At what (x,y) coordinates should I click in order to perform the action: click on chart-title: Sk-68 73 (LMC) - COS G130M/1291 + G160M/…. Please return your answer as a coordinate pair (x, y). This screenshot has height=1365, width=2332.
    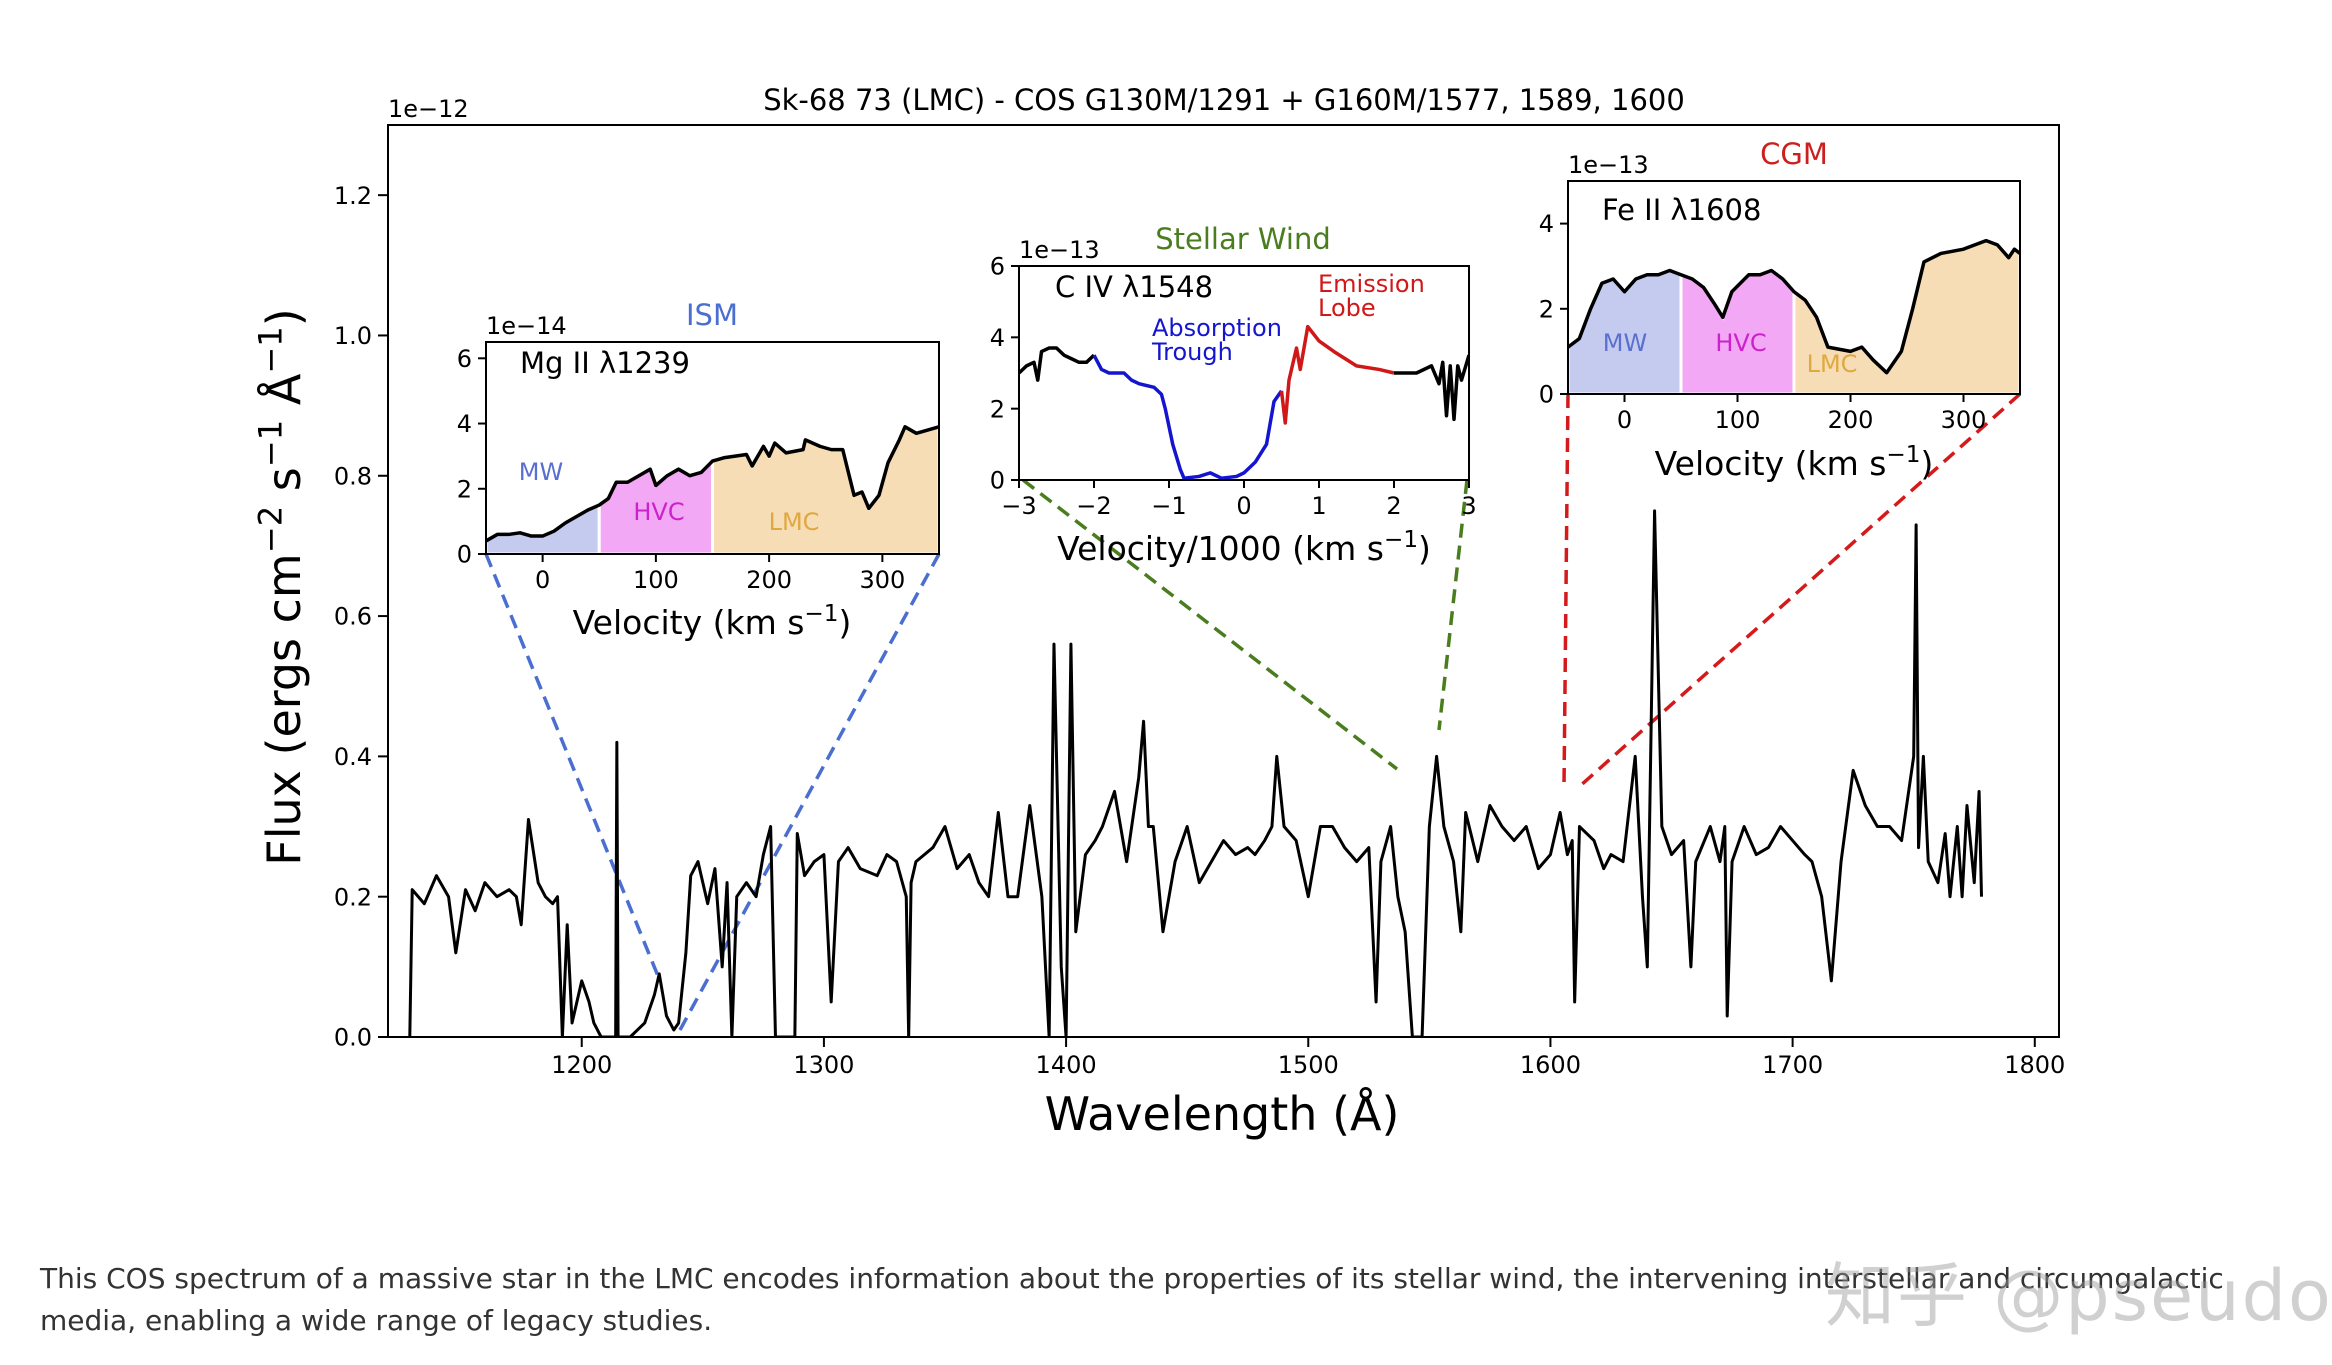
    Looking at the image, I should click on (1224, 100).